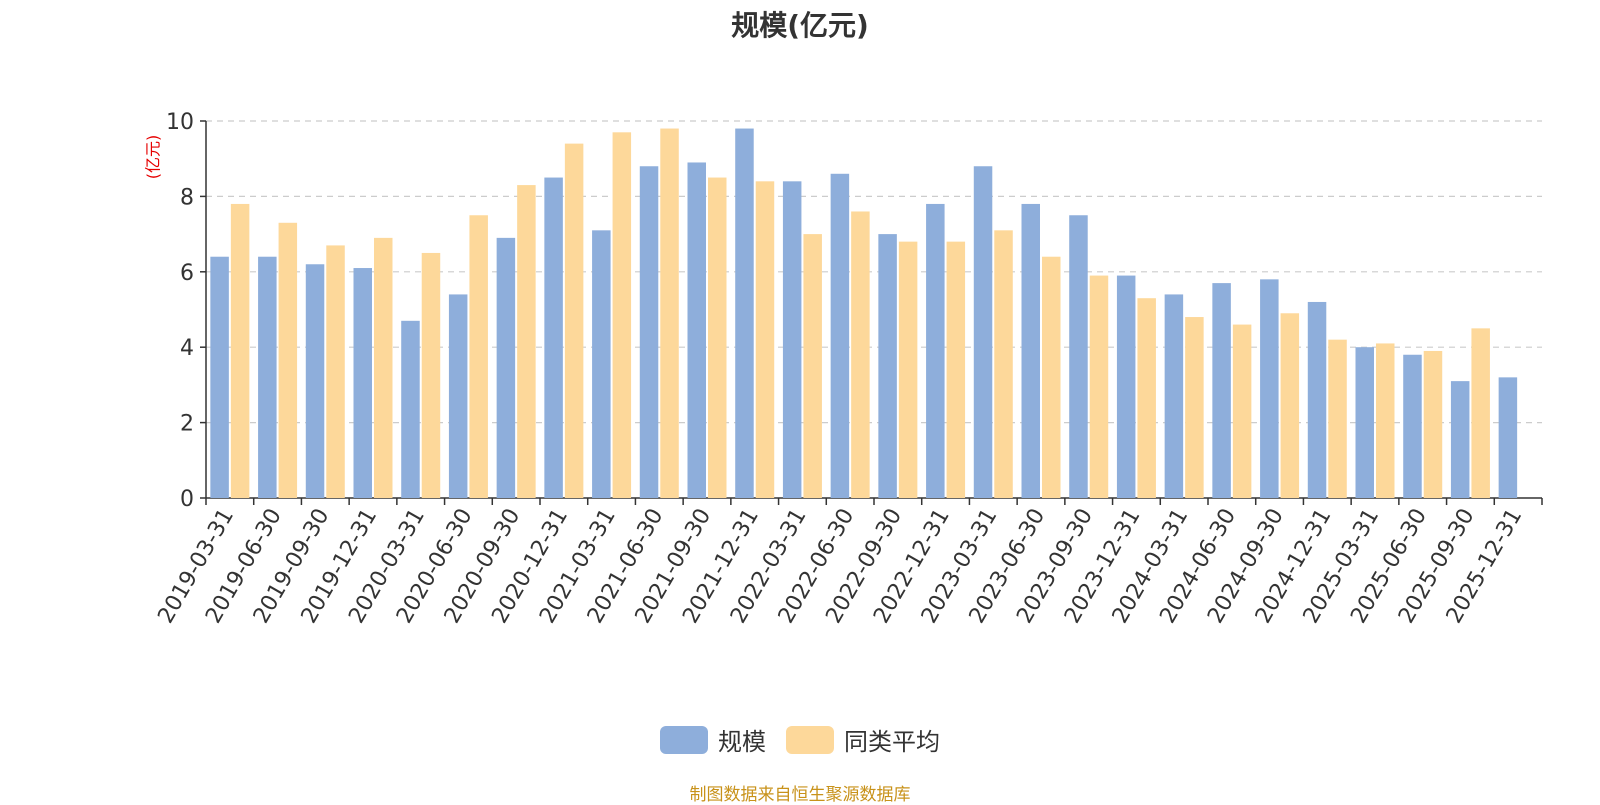  I want to click on source-note: 制图数据来自恒生聚源数据库, so click(800, 795).